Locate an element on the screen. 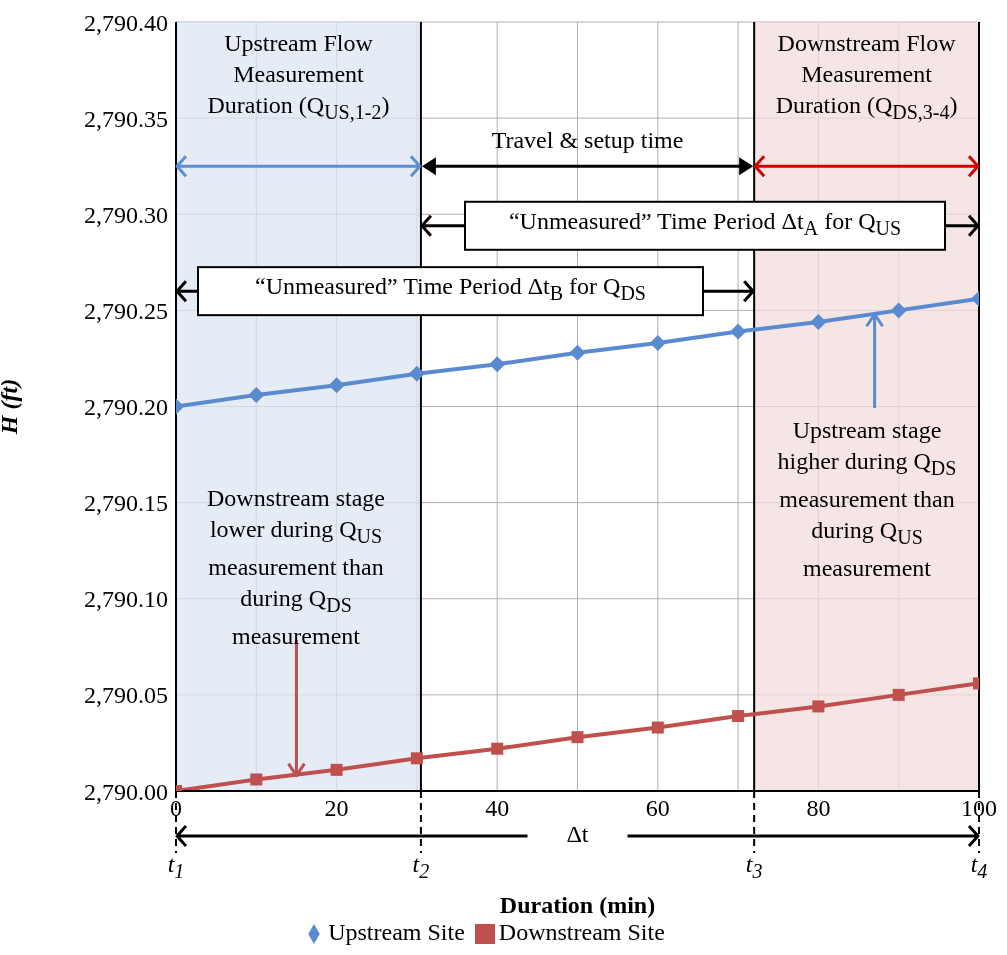 The width and height of the screenshot is (1007, 955). x-tick-label: 80 is located at coordinates (818, 808).